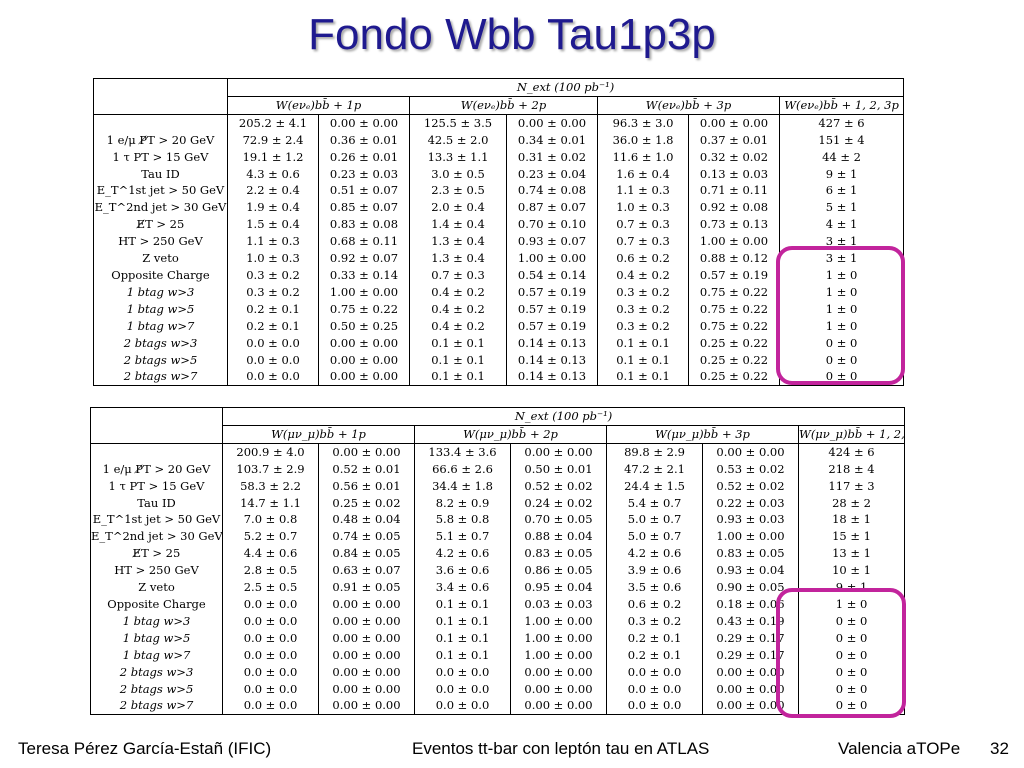 The height and width of the screenshot is (768, 1024). I want to click on cell-value: 0.71 ± 0.11, so click(734, 191).